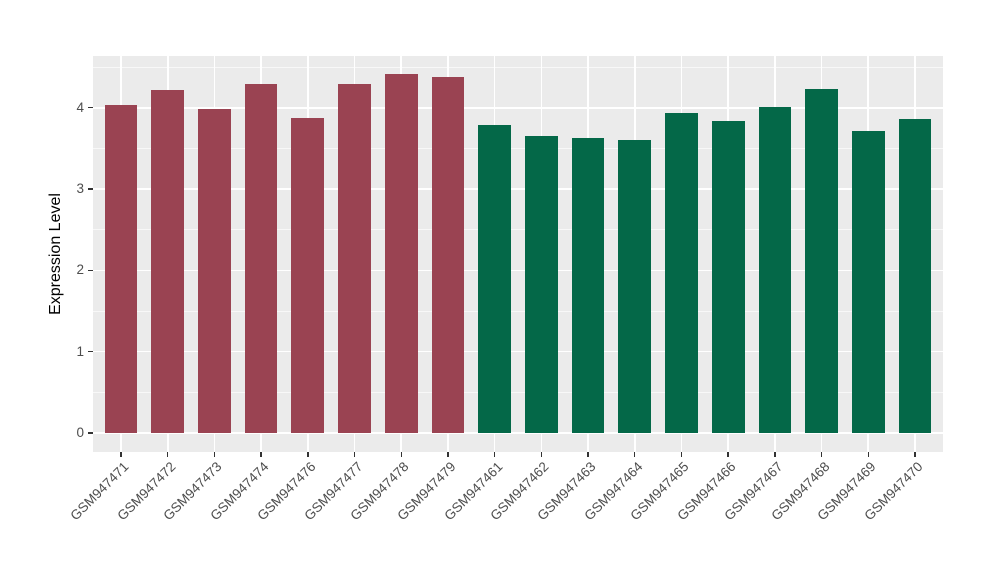 The height and width of the screenshot is (580, 1000). Describe the element at coordinates (613, 491) in the screenshot. I see `x-tick-label: GSM947464` at that location.